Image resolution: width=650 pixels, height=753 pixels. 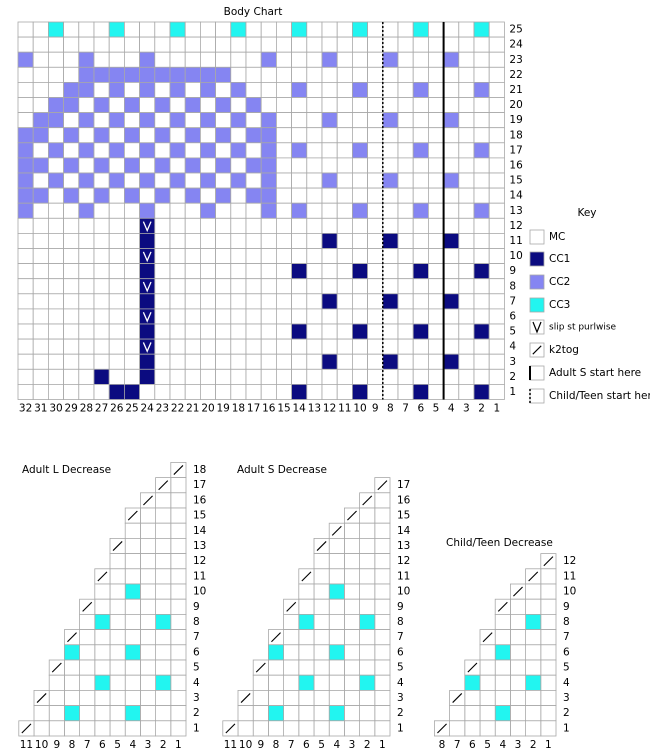 What do you see at coordinates (512, 347) in the screenshot?
I see `row-label: 4` at bounding box center [512, 347].